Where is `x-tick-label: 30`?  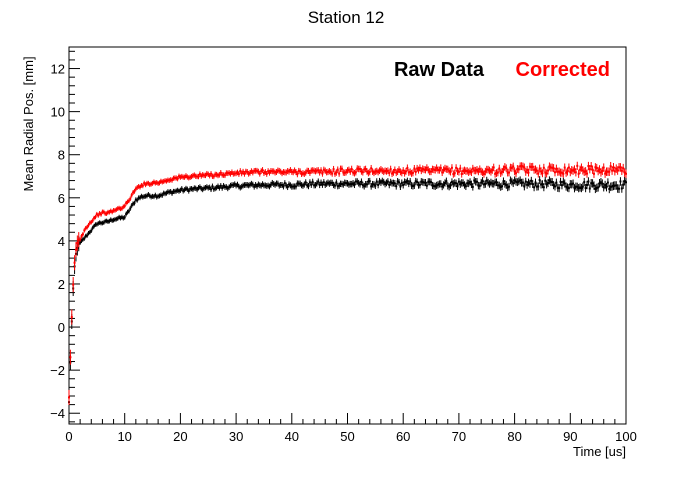
x-tick-label: 30 is located at coordinates (236, 436).